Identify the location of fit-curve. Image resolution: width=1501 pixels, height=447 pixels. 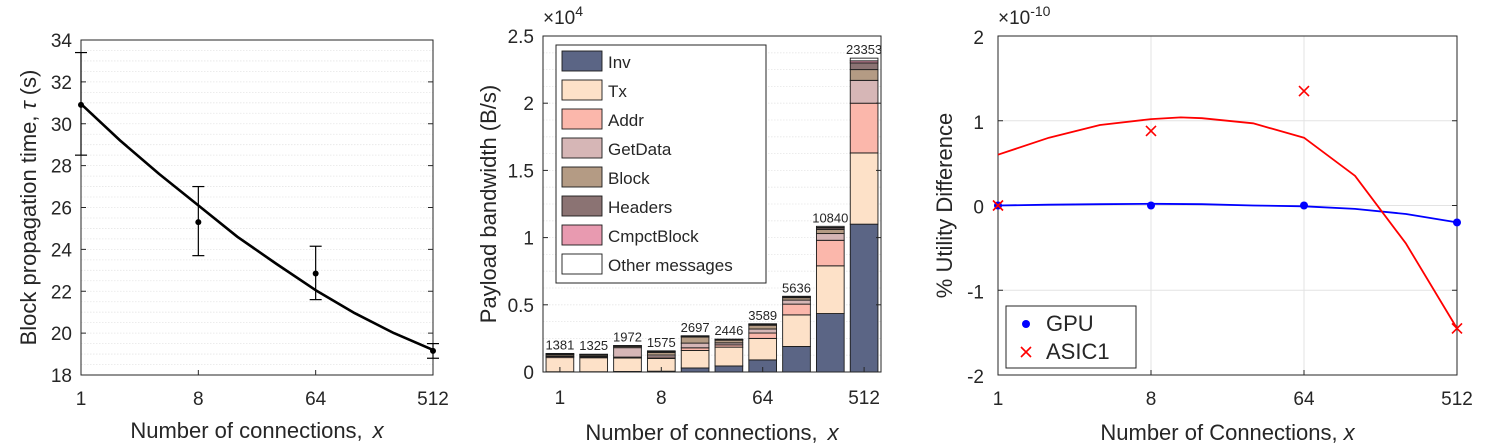
(257, 227).